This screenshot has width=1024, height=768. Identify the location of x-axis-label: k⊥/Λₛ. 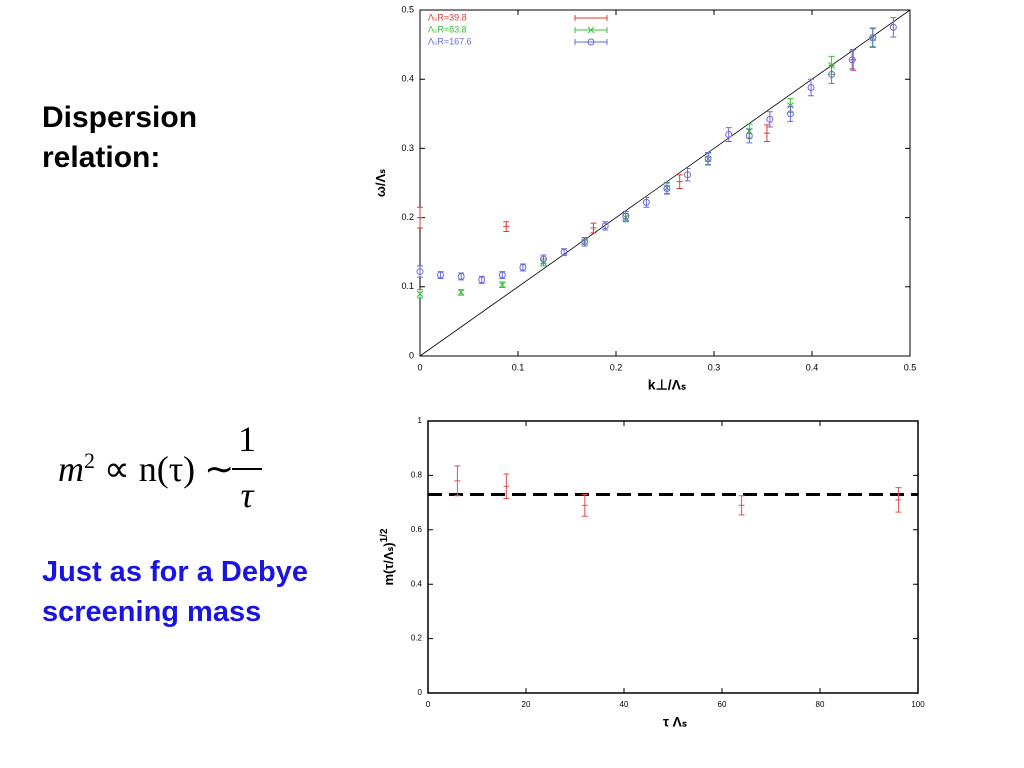
(667, 385).